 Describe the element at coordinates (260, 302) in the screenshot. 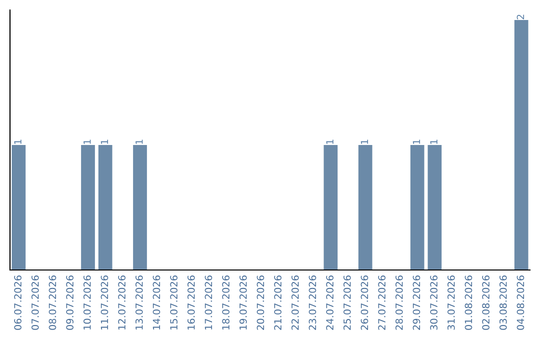

I see `x-tick-label: 20.07.2026` at that location.